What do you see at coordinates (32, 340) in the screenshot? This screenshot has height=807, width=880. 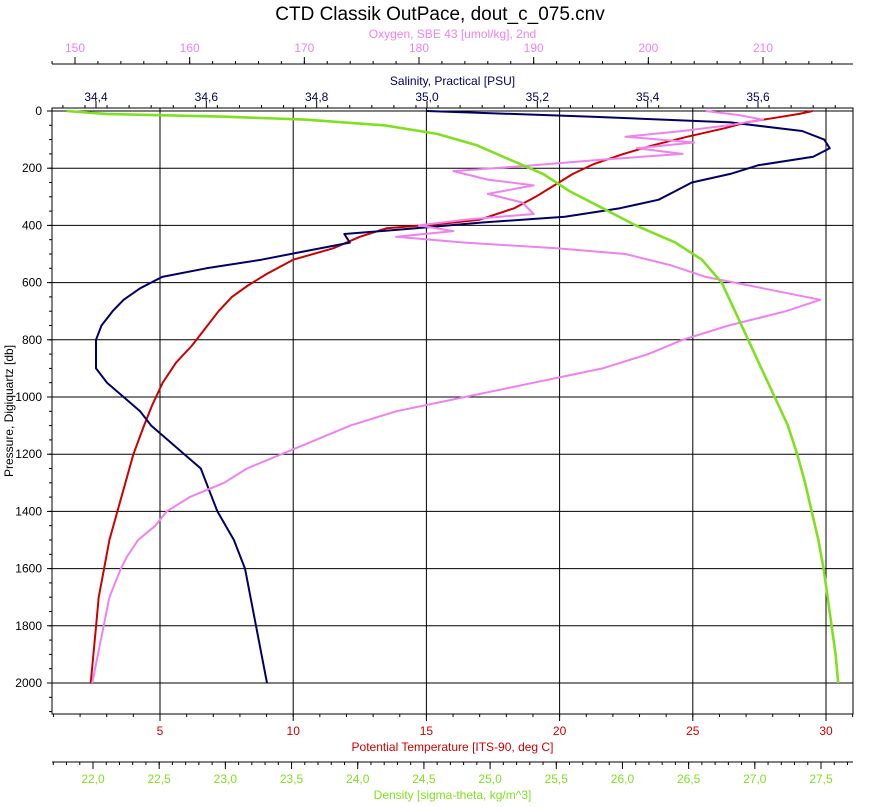 I see `y-axis-tick-label: 800` at bounding box center [32, 340].